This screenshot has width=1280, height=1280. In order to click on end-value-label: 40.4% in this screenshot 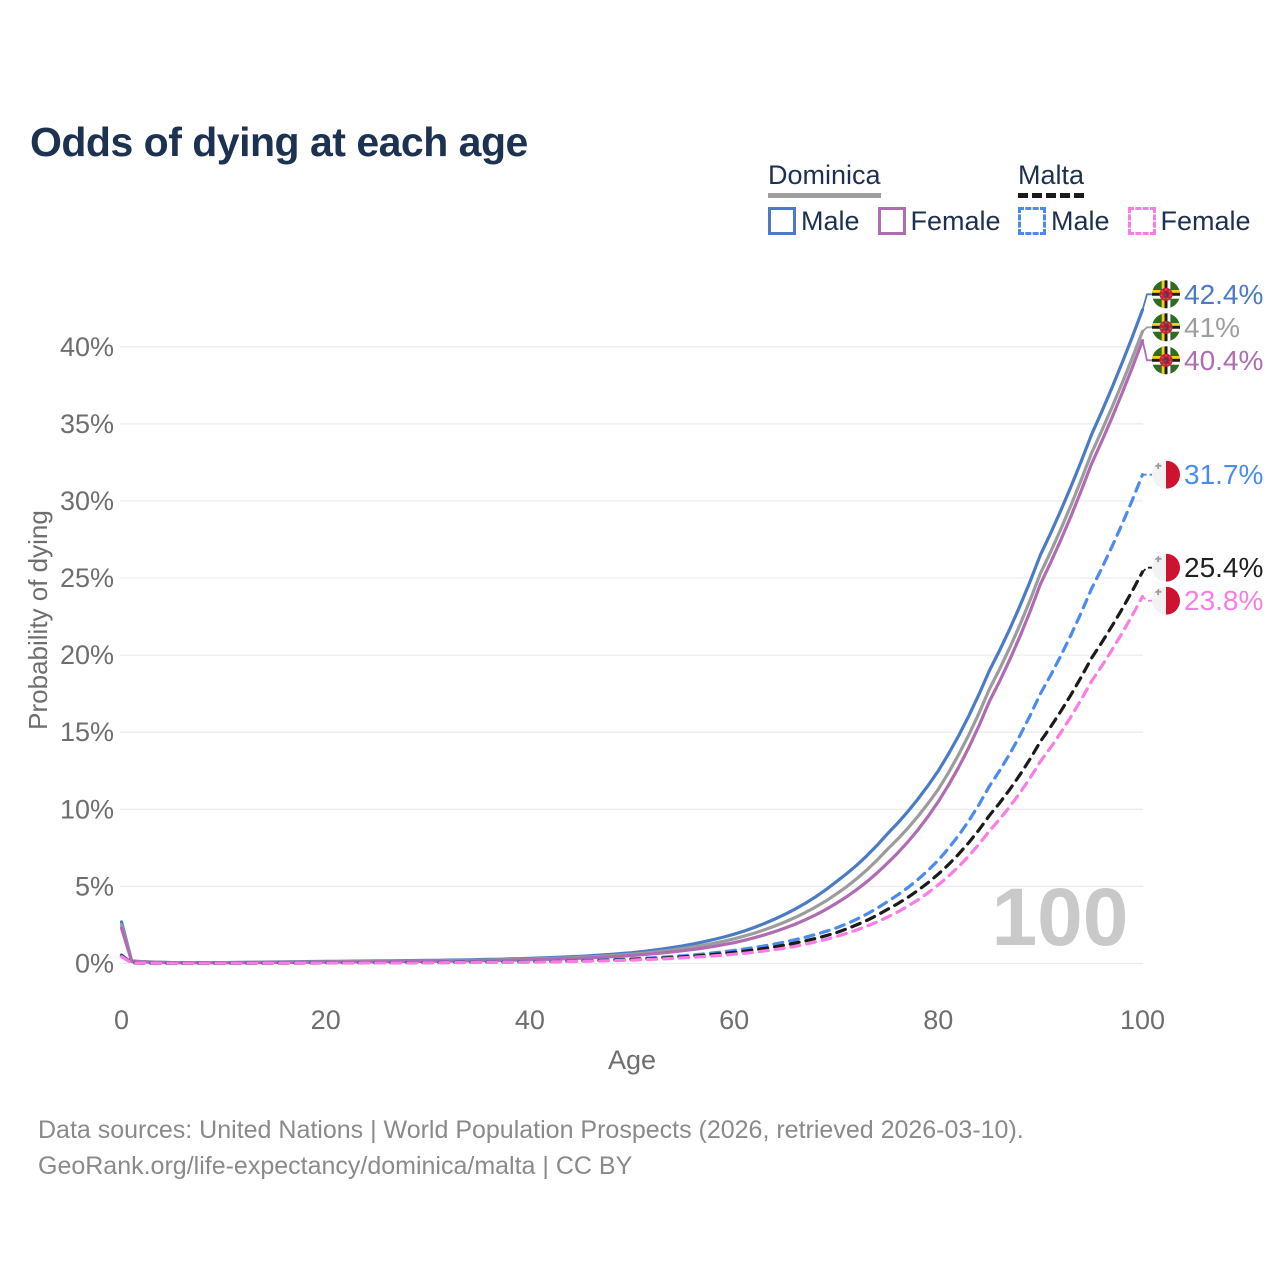, I will do `click(1223, 360)`.